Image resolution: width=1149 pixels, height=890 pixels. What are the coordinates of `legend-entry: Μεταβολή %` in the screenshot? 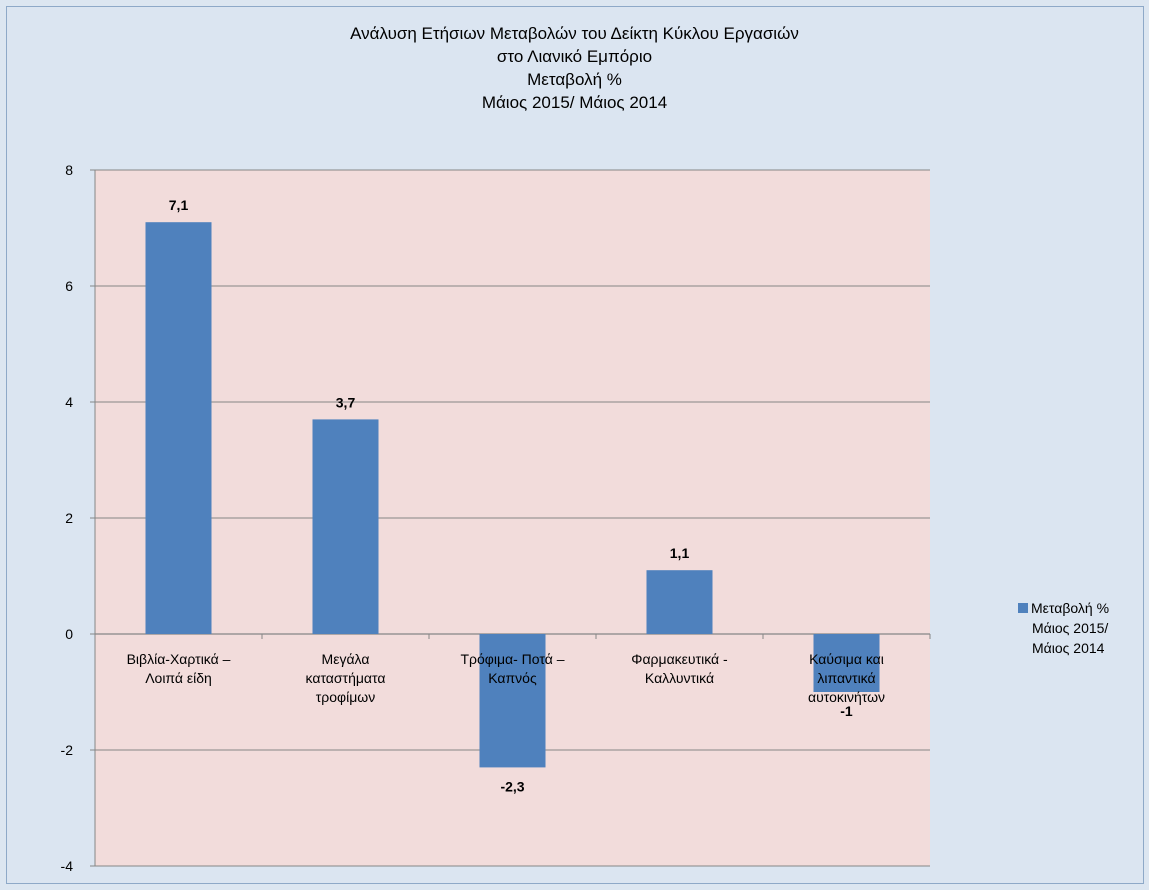 It's located at (1083, 608).